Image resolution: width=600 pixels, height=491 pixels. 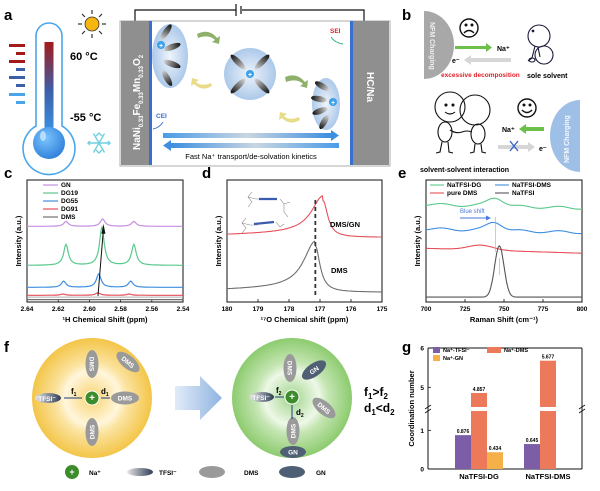 What do you see at coordinates (300, 413) in the screenshot?
I see `d2-label: d2` at bounding box center [300, 413].